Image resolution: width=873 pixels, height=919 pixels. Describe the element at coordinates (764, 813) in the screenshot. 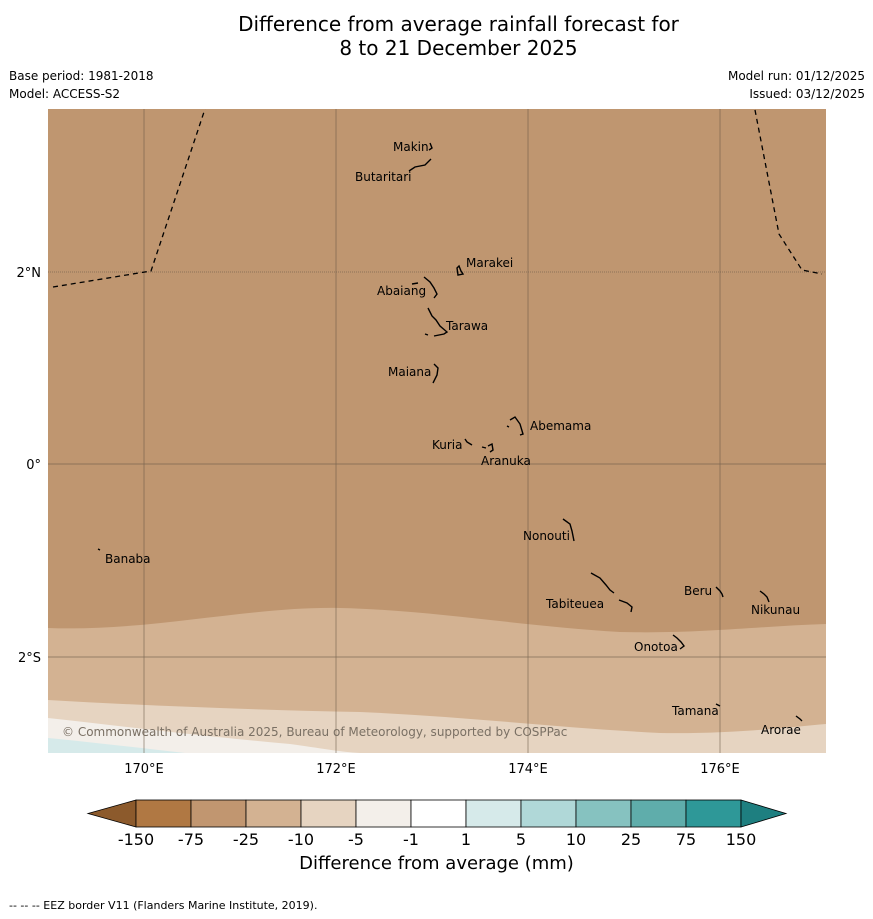

I see `colorbar-extend-high` at that location.